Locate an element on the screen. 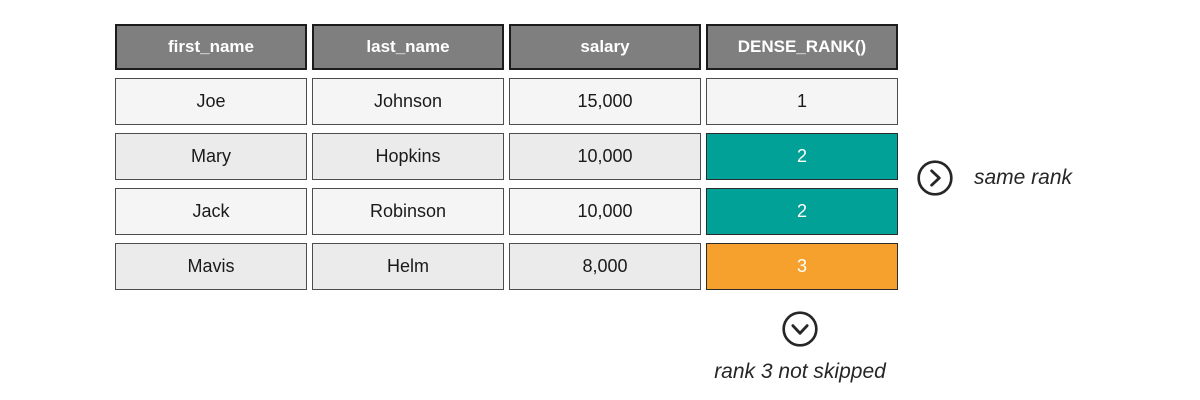 This screenshot has height=400, width=1200. table-cell: Hopkins is located at coordinates (408, 156).